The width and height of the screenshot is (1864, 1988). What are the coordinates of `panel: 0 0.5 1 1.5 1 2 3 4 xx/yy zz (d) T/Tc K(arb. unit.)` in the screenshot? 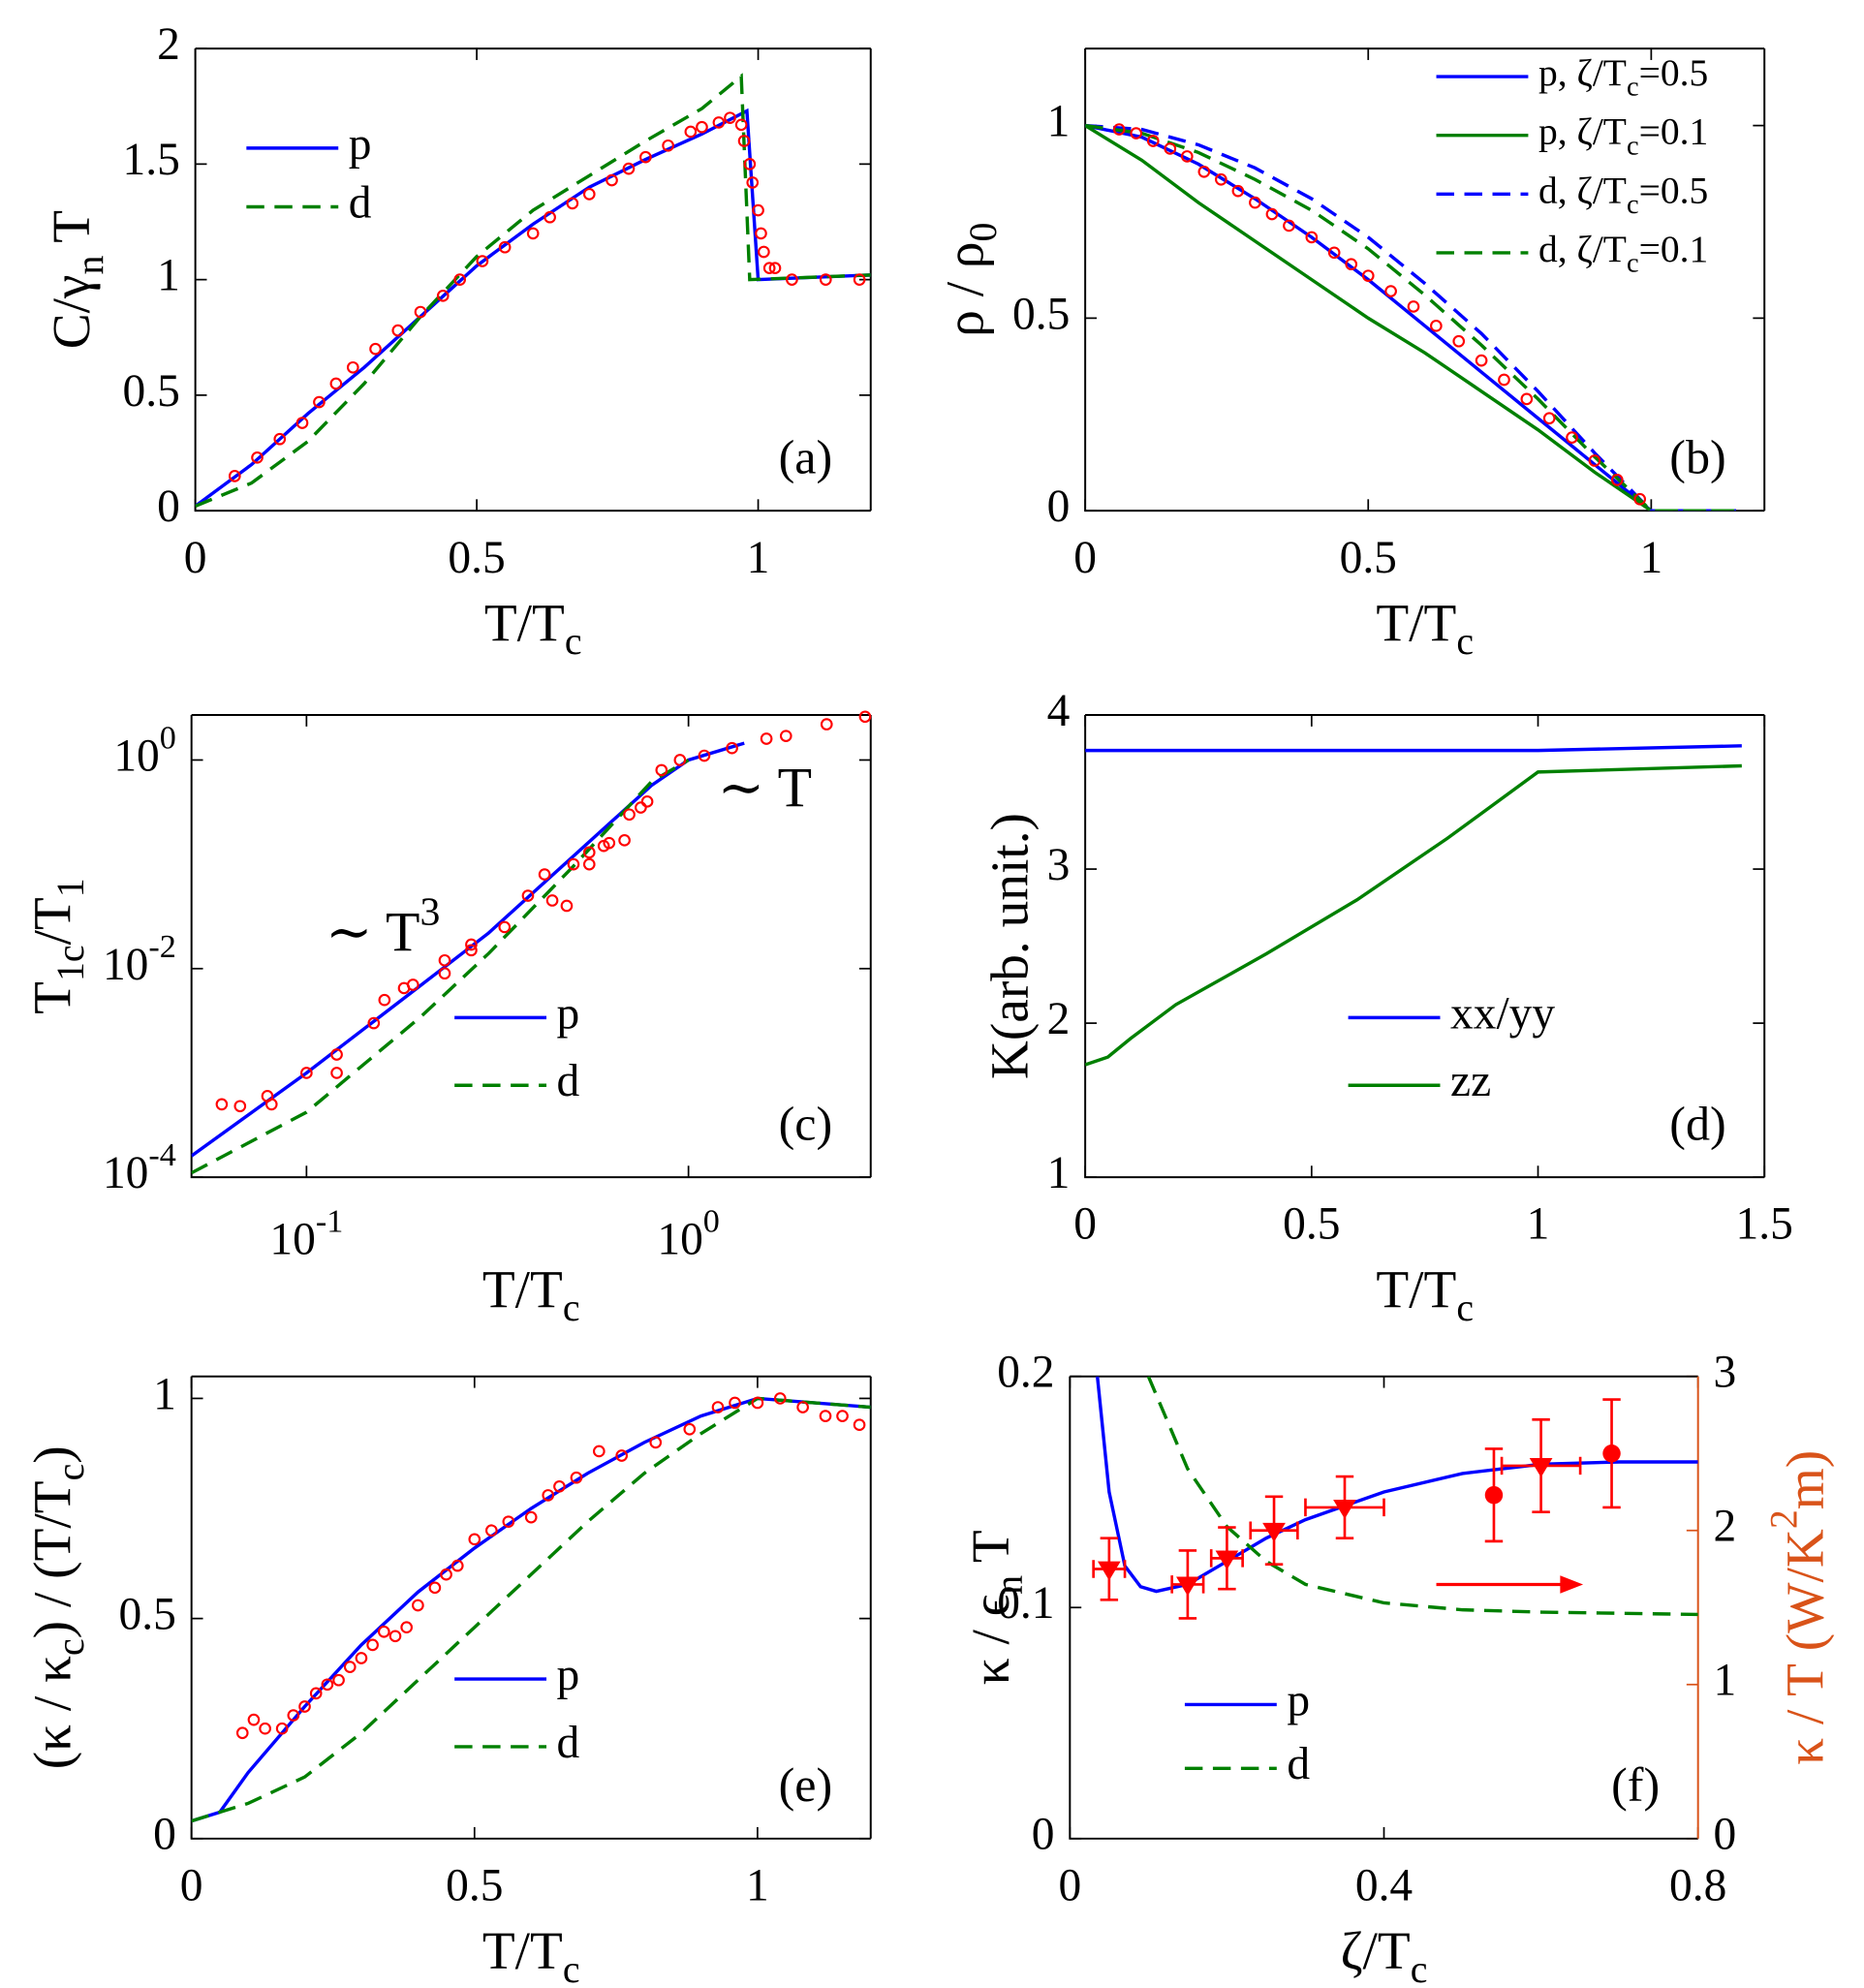 It's located at (1385, 1007).